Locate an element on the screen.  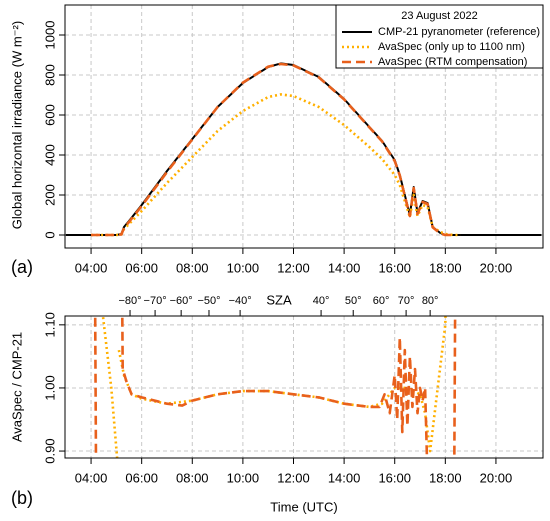
x2-tick-label: 50° is located at coordinates (353, 301).